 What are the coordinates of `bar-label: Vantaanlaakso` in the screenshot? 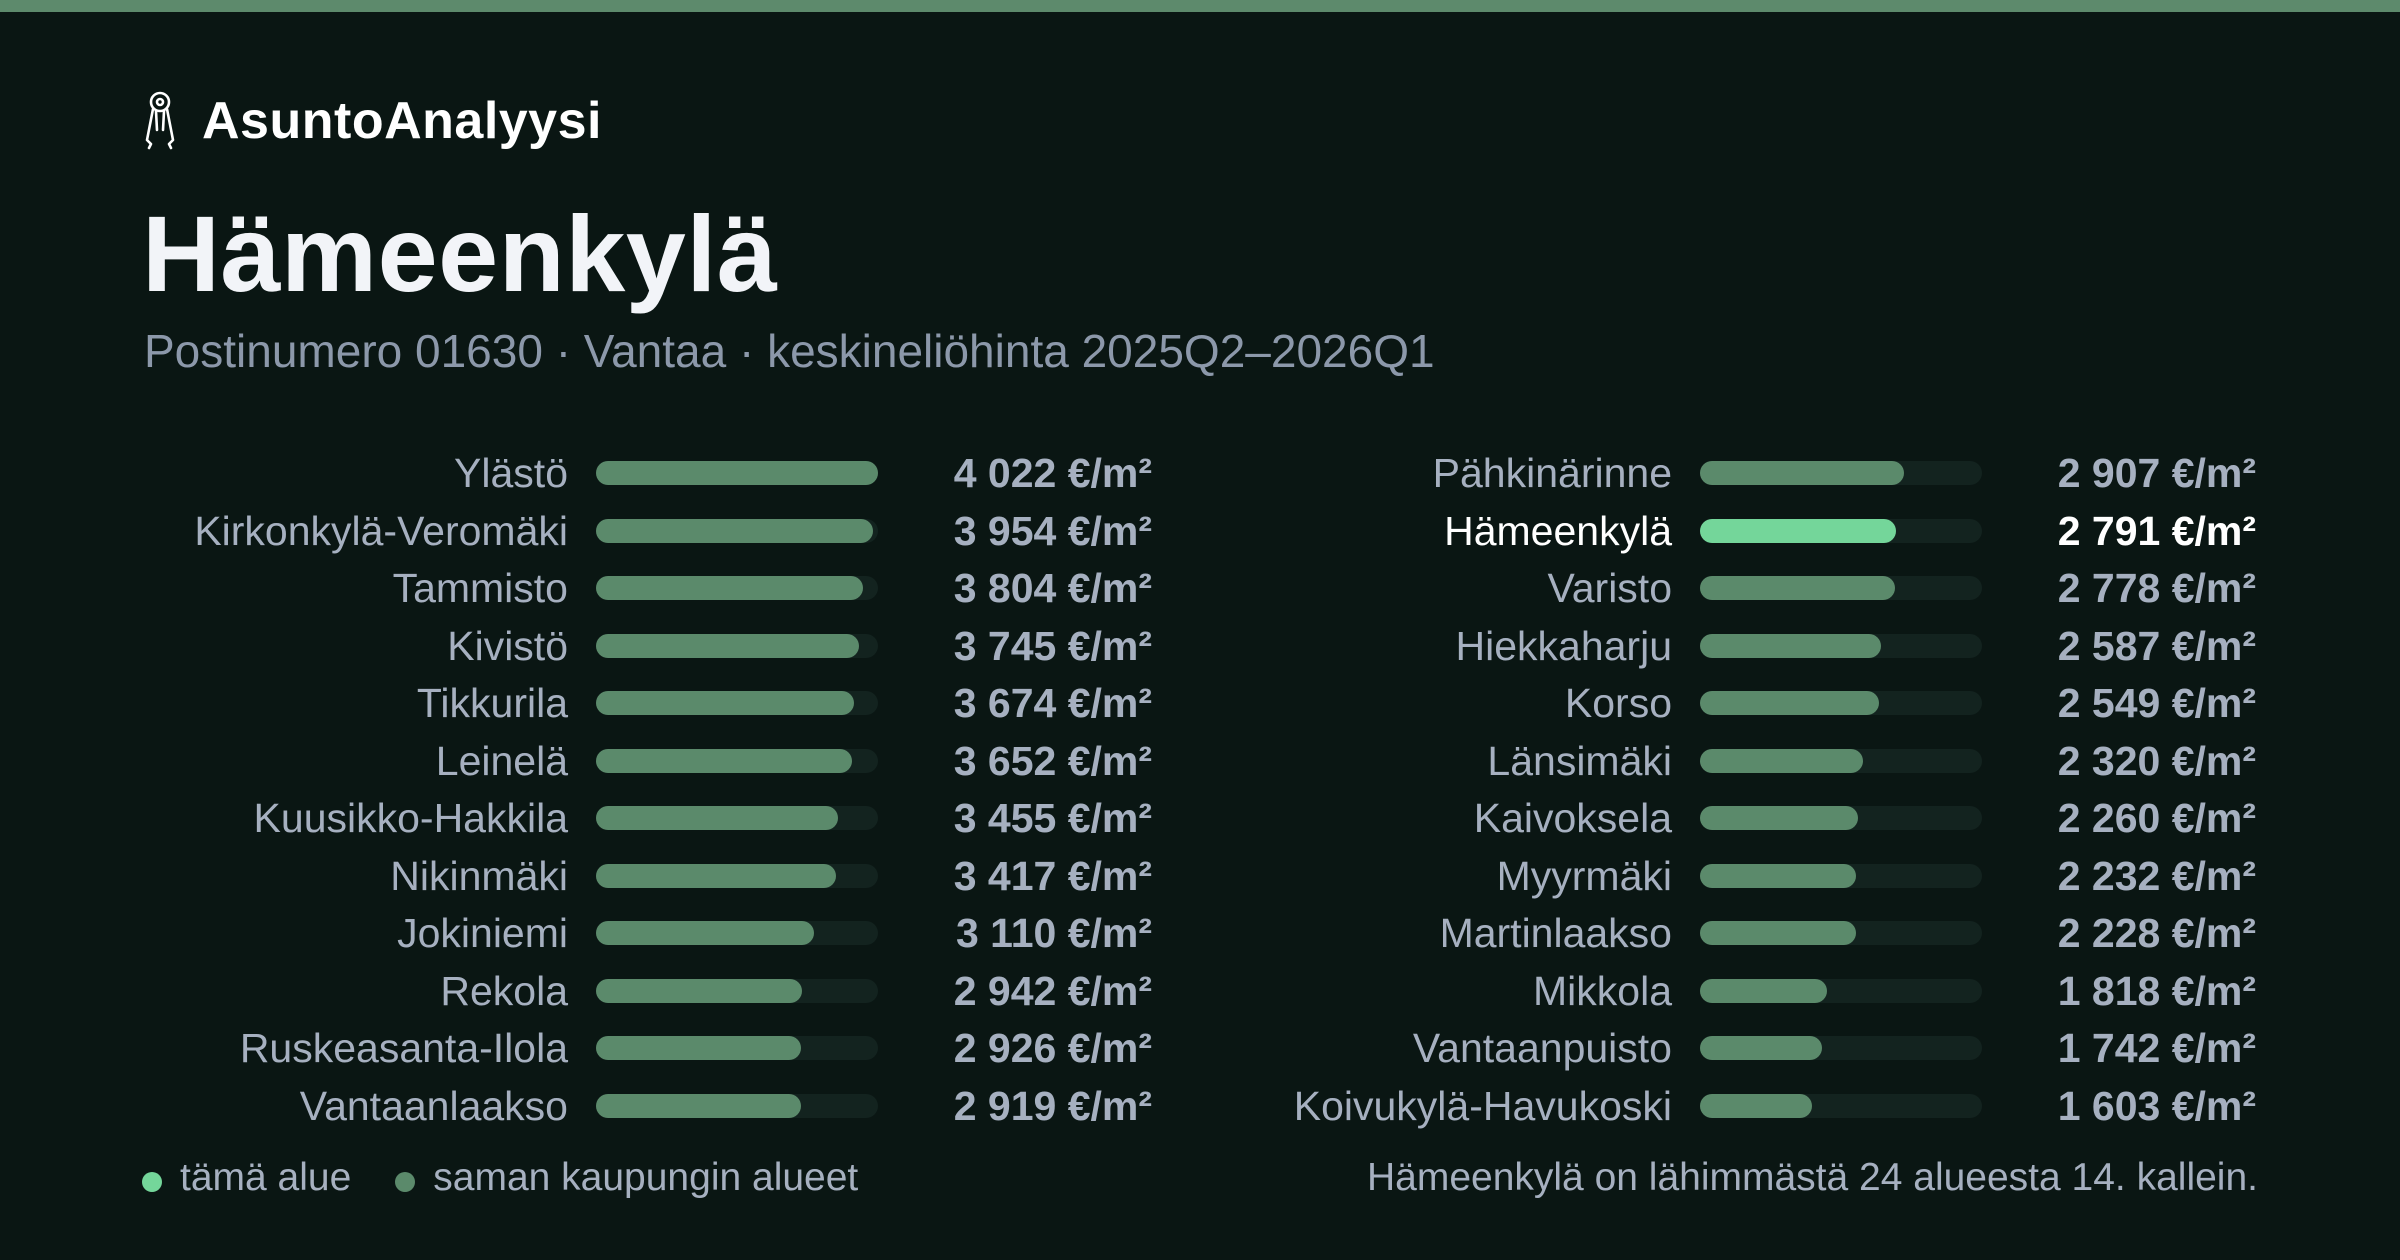 It's located at (433, 1105).